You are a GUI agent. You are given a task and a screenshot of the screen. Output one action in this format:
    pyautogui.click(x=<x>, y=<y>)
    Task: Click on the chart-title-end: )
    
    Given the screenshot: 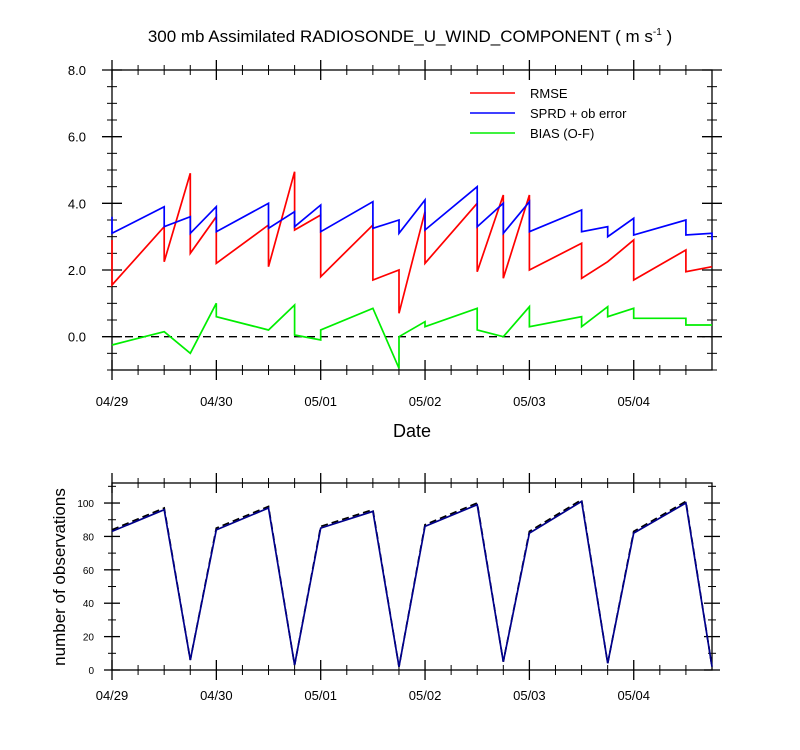 What is the action you would take?
    pyautogui.click(x=667, y=36)
    